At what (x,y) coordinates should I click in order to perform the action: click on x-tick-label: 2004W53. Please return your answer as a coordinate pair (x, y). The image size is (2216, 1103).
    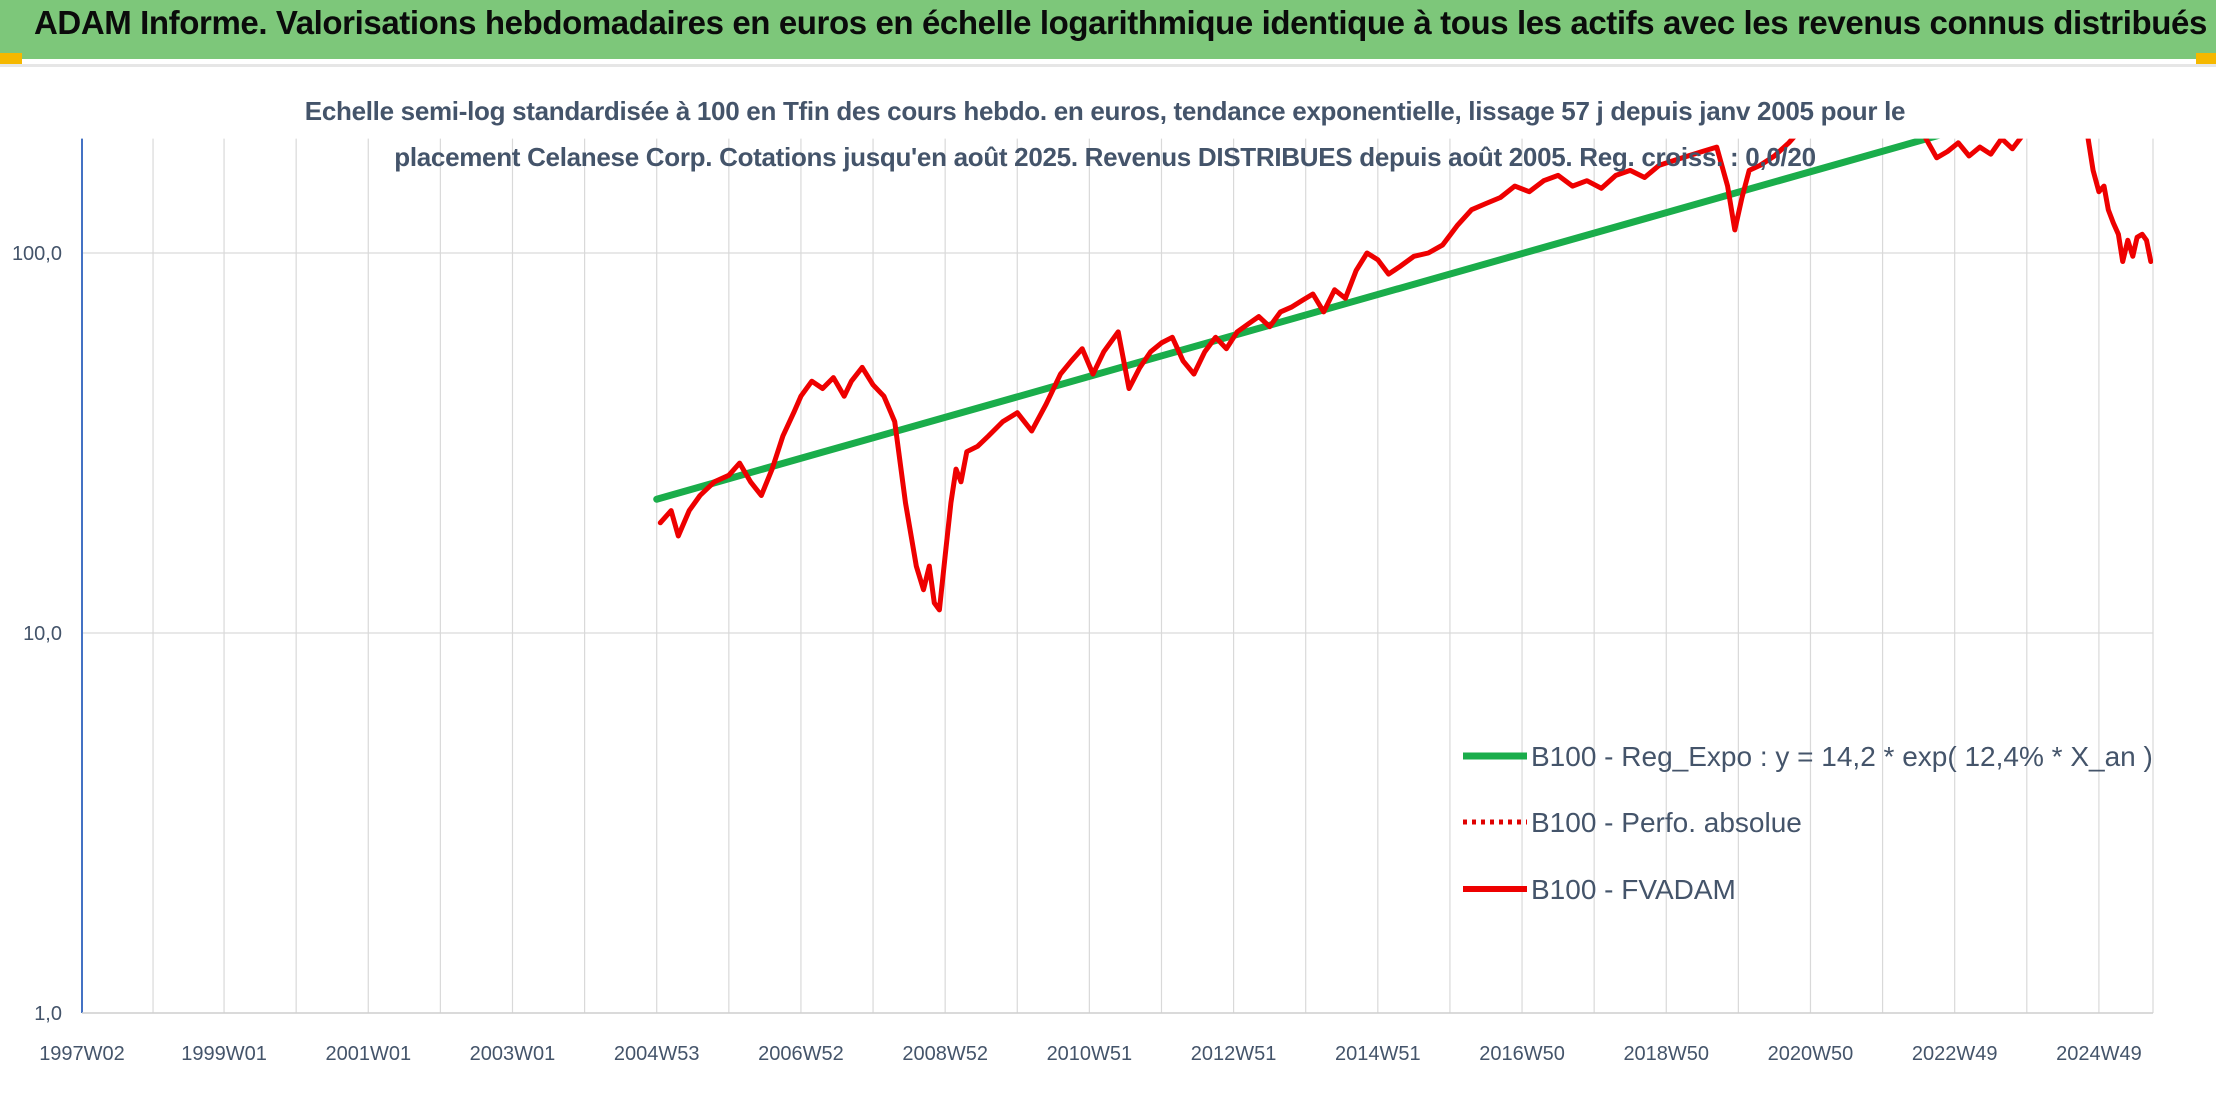
    Looking at the image, I should click on (657, 1054).